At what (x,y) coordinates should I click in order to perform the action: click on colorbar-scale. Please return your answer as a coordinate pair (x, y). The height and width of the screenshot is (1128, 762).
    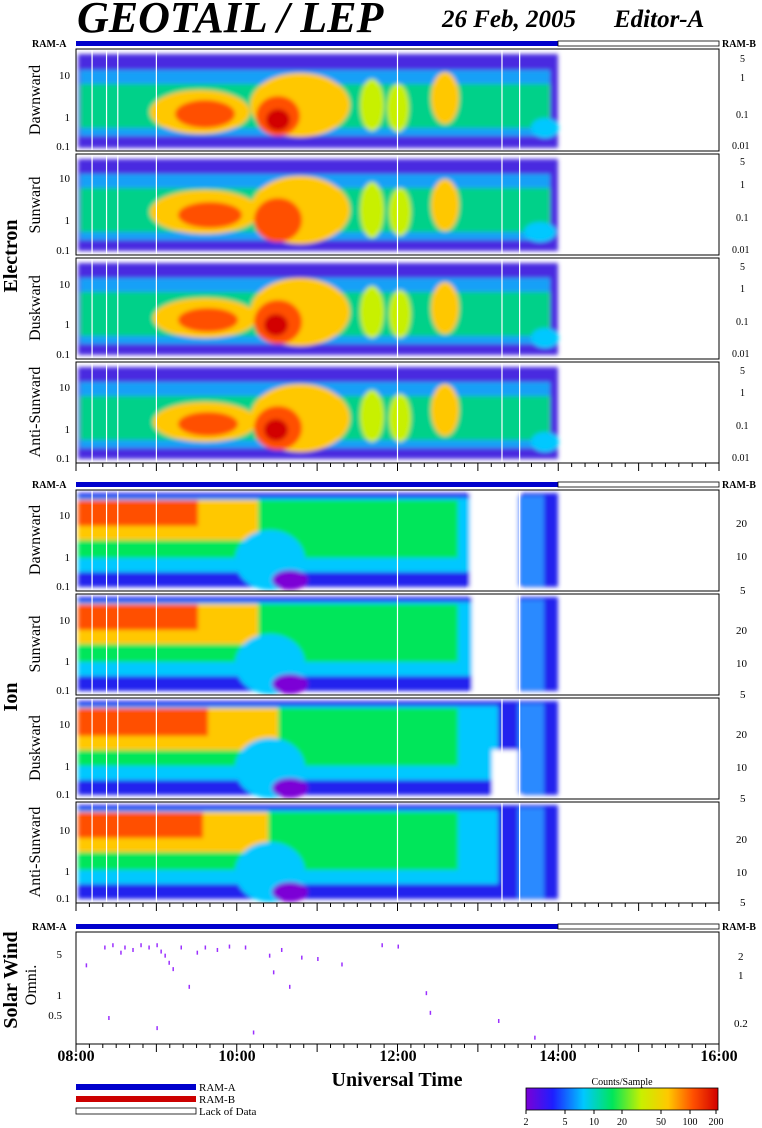
    Looking at the image, I should click on (622, 1099).